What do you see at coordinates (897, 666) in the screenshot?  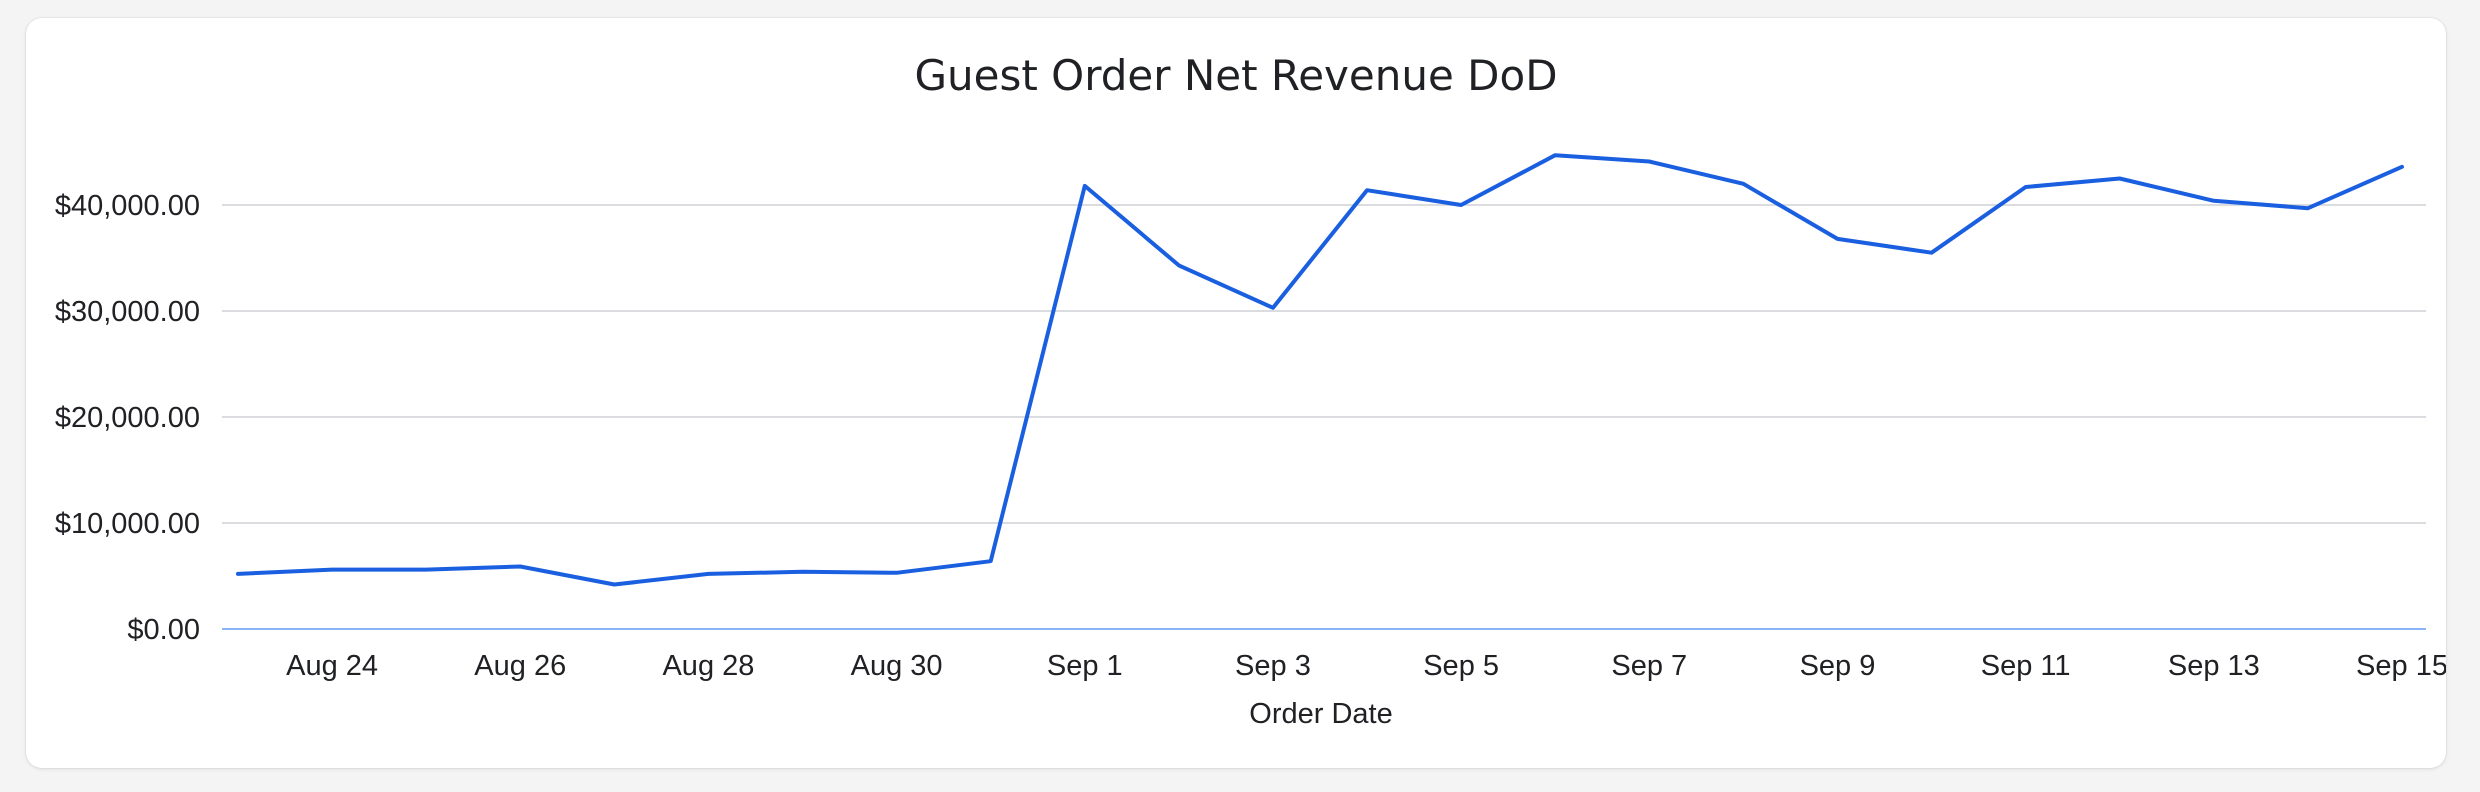 I see `x-tick-label: Aug 30` at bounding box center [897, 666].